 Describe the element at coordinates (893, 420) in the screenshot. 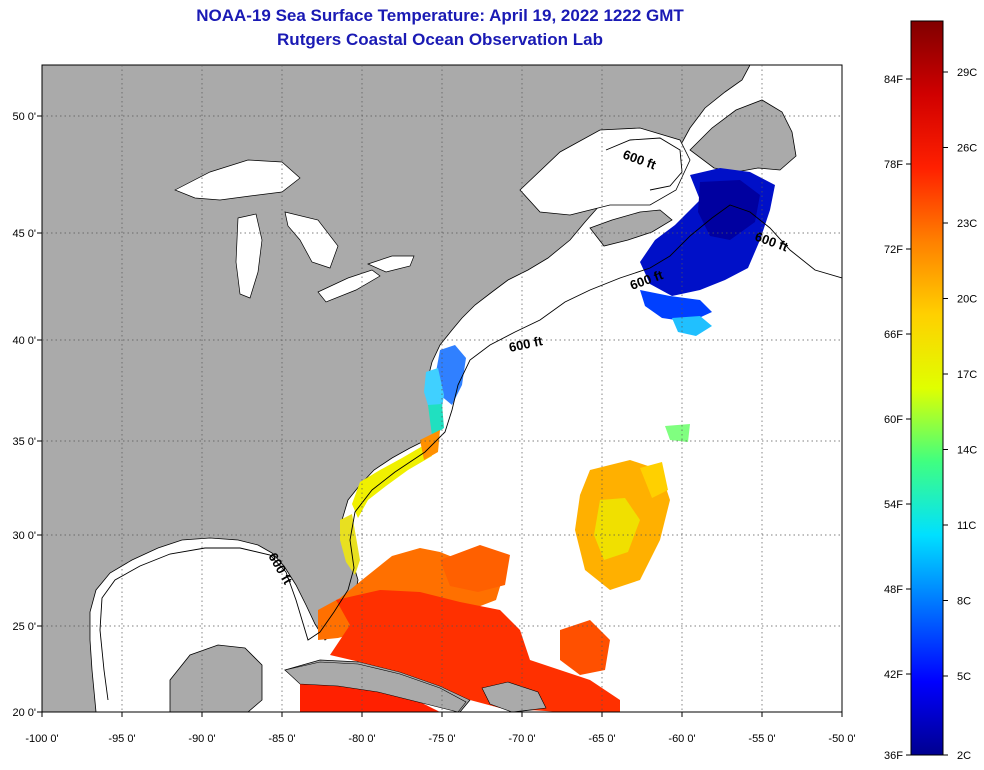

I see `colorbar-f-label: 60F` at that location.